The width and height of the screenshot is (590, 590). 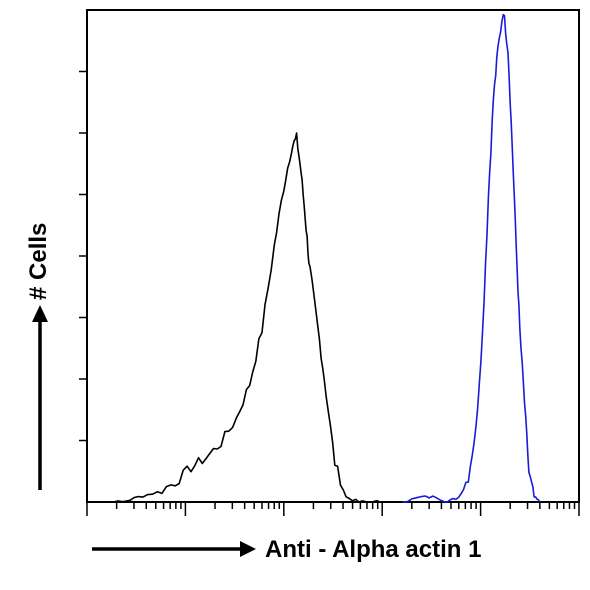 I want to click on x-axis-arrow-head, so click(x=248, y=549).